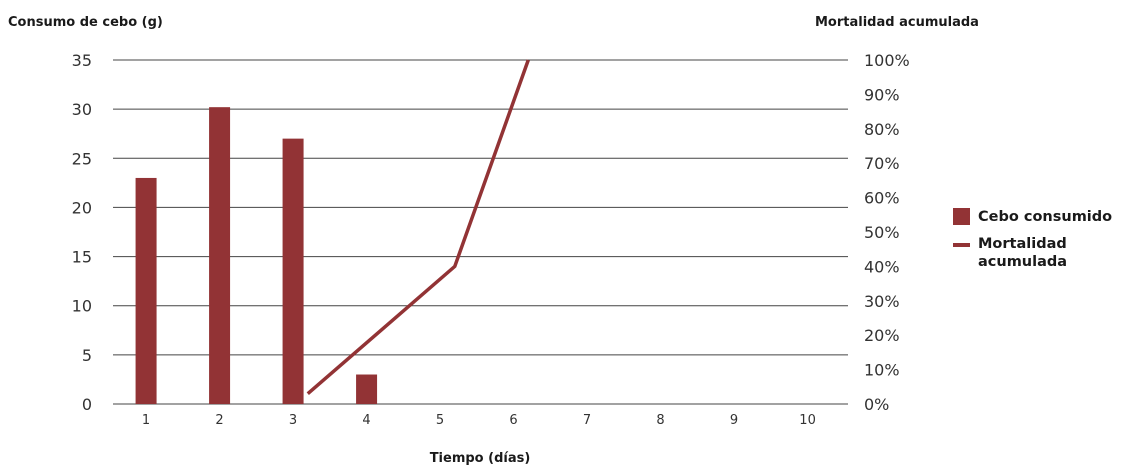 The image size is (1129, 466). What do you see at coordinates (882, 266) in the screenshot?
I see `y2-tick-label: 40%` at bounding box center [882, 266].